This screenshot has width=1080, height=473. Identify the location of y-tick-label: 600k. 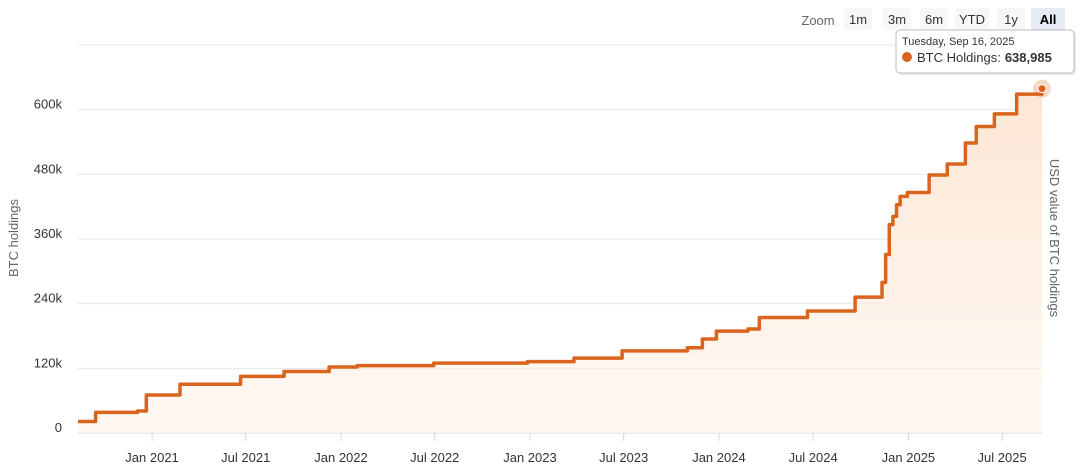
(48, 104).